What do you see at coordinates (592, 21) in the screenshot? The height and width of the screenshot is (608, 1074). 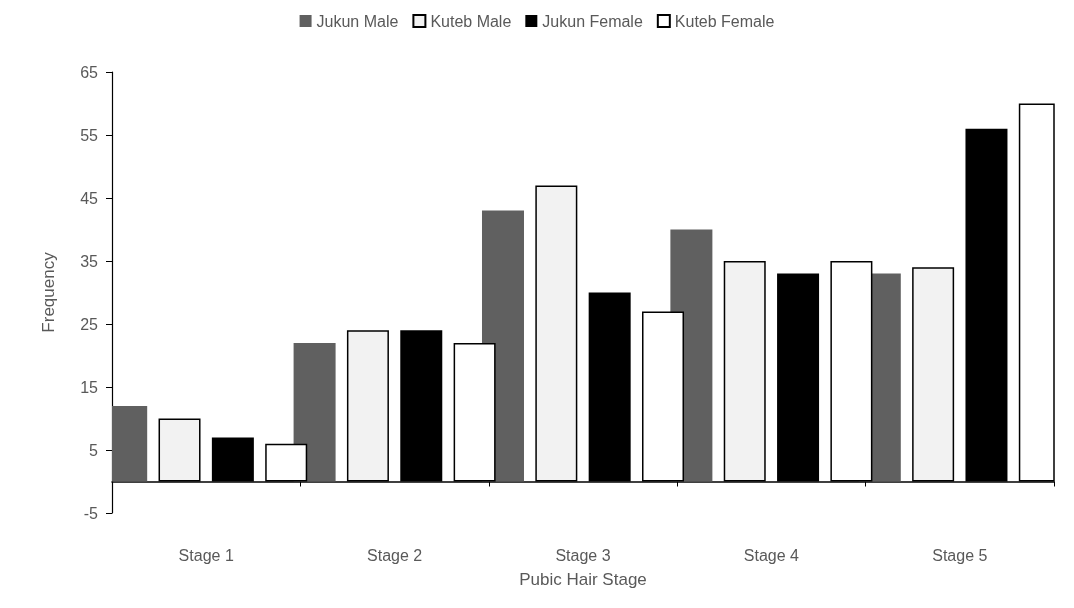 I see `legend-label: Jukun Female` at bounding box center [592, 21].